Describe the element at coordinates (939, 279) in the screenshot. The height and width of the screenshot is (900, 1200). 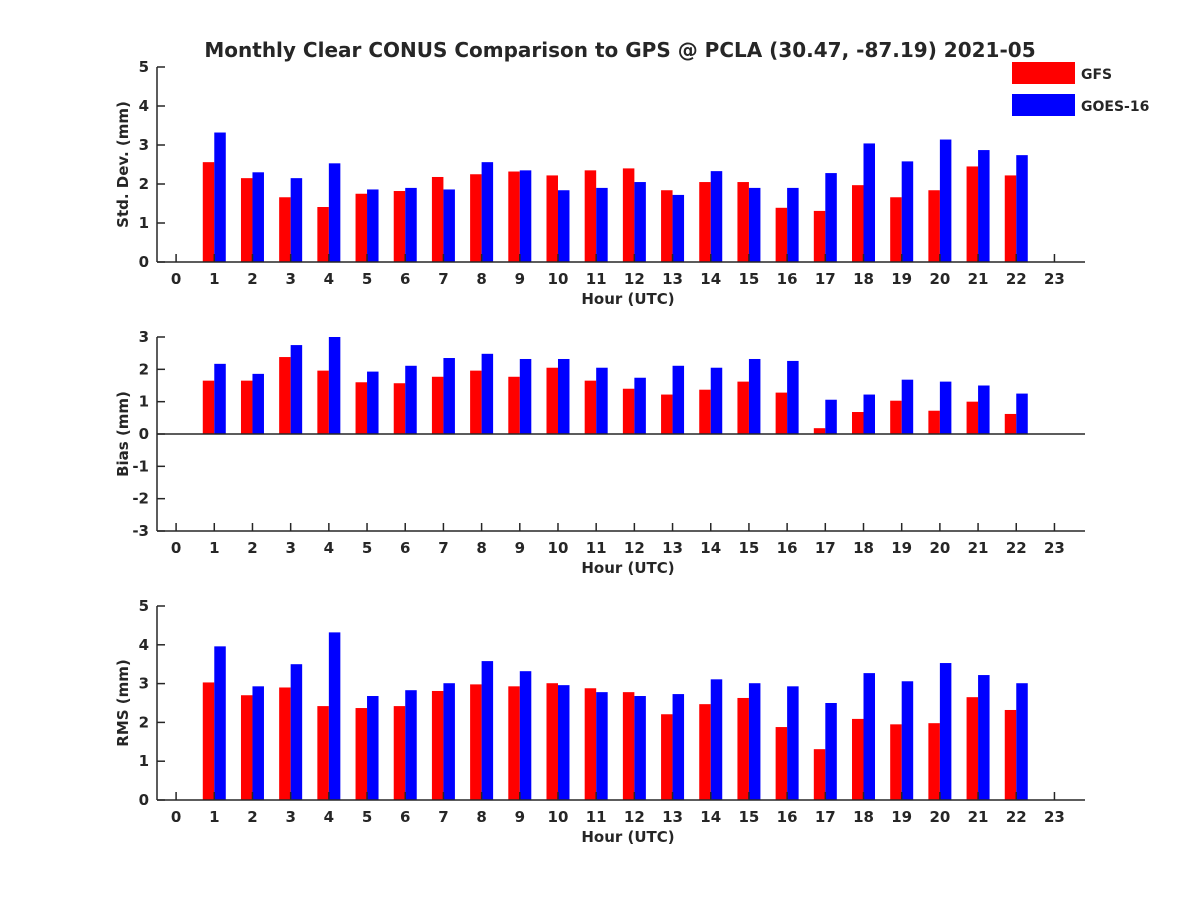
I see `x-tick-label: 20` at that location.